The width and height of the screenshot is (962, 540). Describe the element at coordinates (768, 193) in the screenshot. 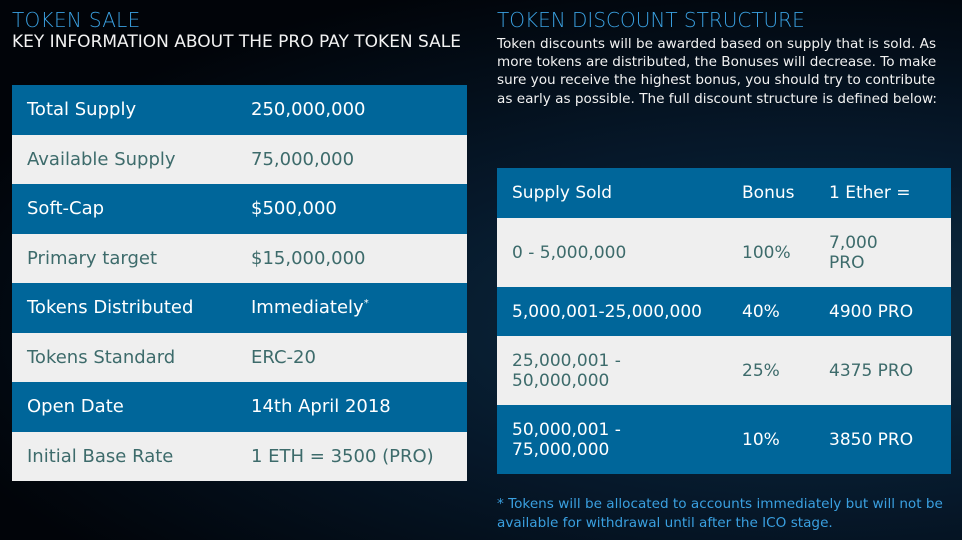

I see `header-bonus: Bonus` at that location.